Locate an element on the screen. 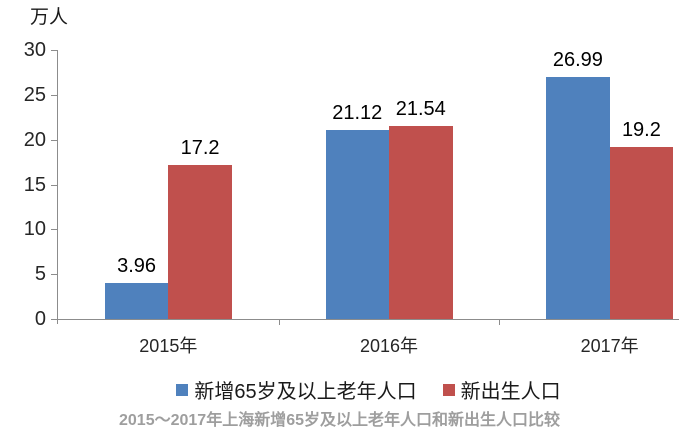 Image resolution: width=679 pixels, height=431 pixels. y-tick-label: 15 is located at coordinates (34, 184).